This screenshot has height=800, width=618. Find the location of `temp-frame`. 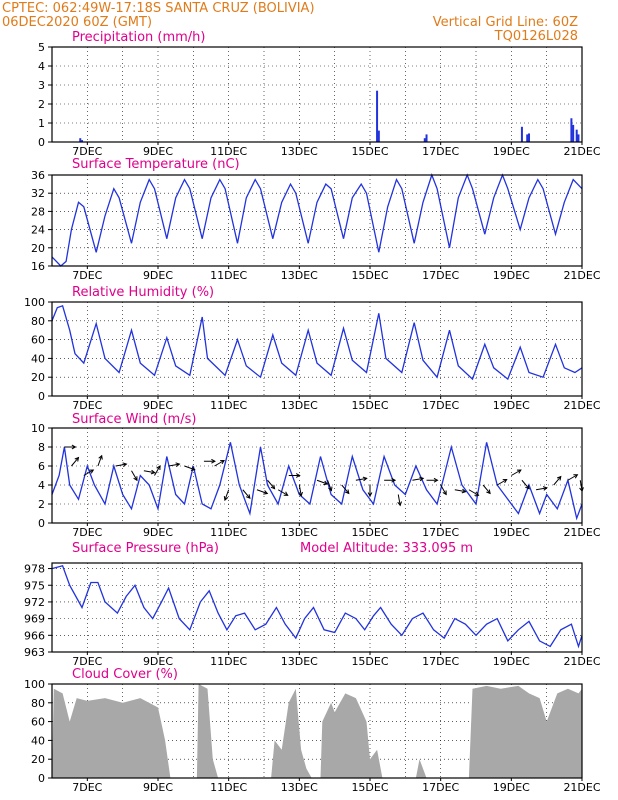

temp-frame is located at coordinates (317, 220).